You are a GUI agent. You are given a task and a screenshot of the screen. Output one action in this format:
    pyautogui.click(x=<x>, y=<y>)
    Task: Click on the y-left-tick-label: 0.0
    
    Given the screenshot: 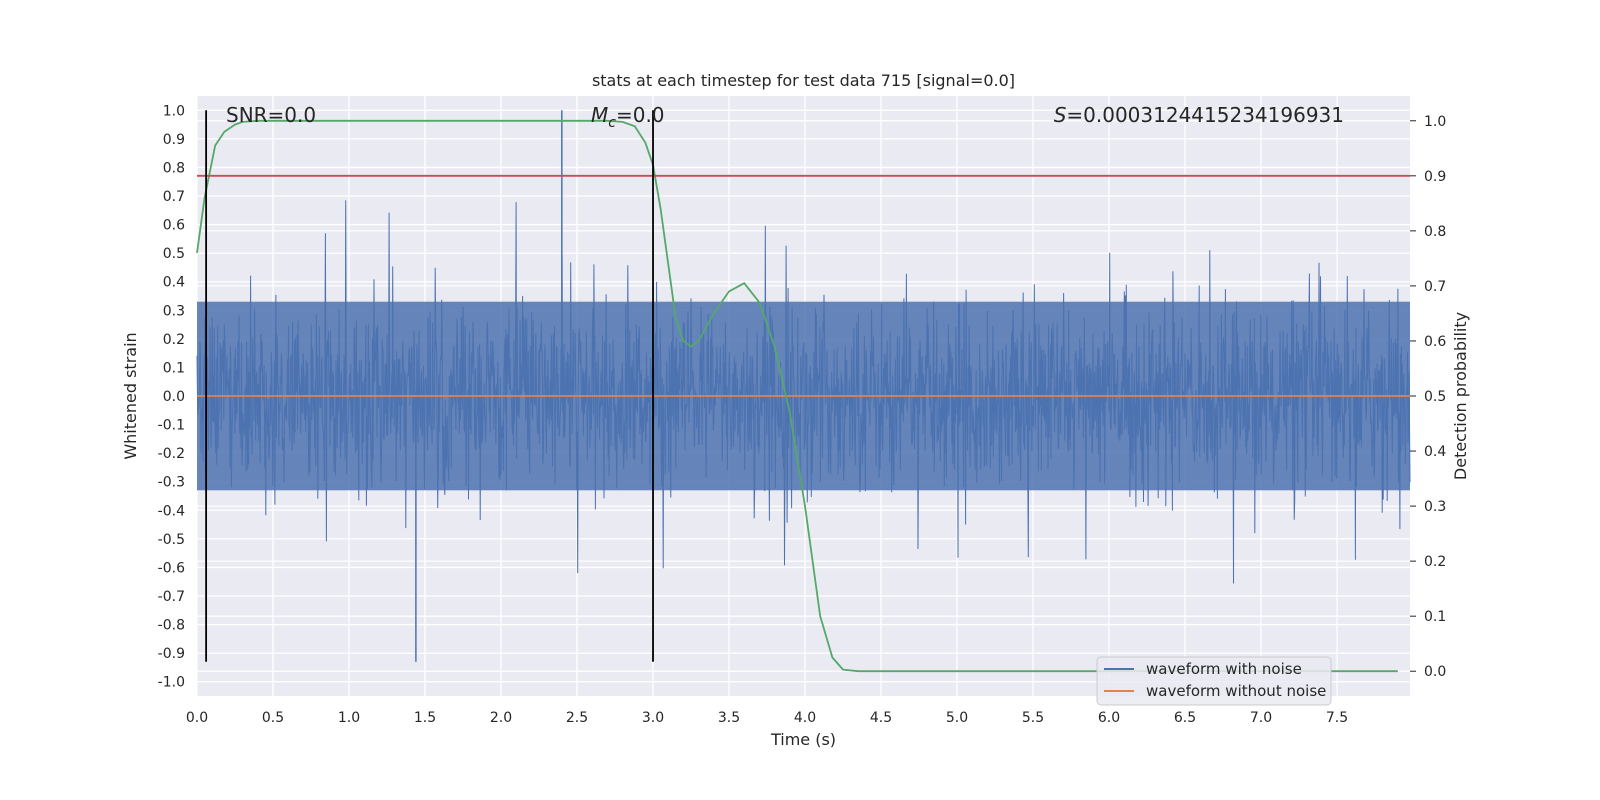 What is the action you would take?
    pyautogui.click(x=174, y=397)
    